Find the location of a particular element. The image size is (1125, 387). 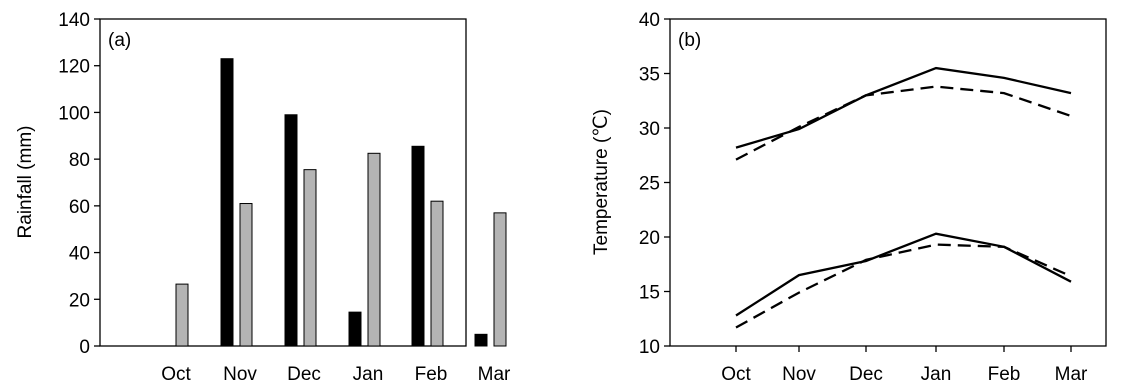

y-tick-label: 80 is located at coordinates (79, 160).